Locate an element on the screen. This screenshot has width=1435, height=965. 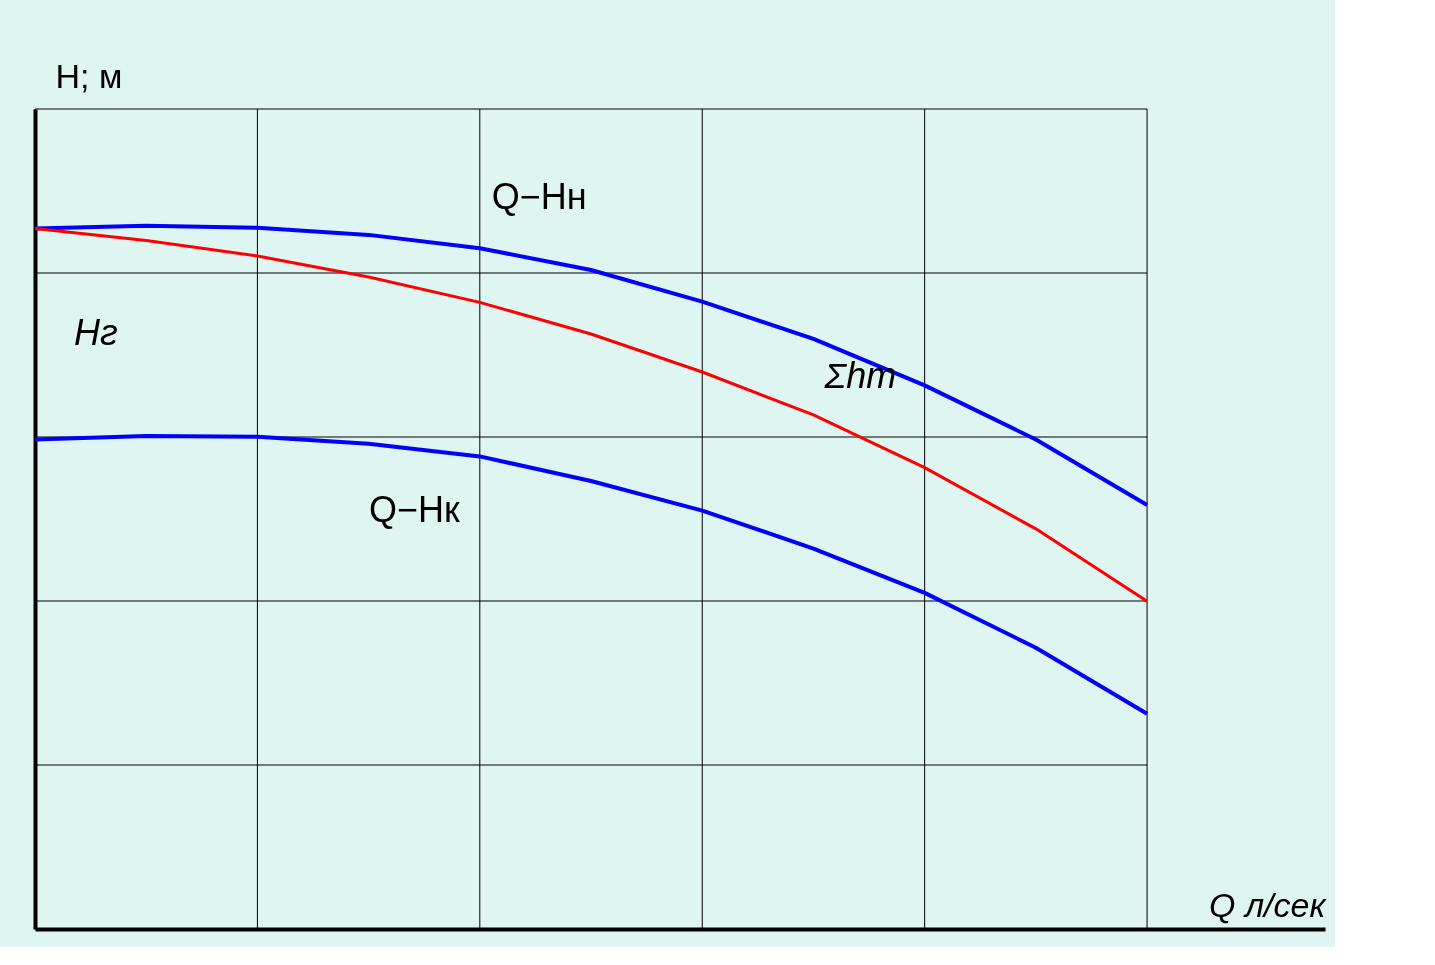
x-axis-title: Q л/сек is located at coordinates (1268, 904).